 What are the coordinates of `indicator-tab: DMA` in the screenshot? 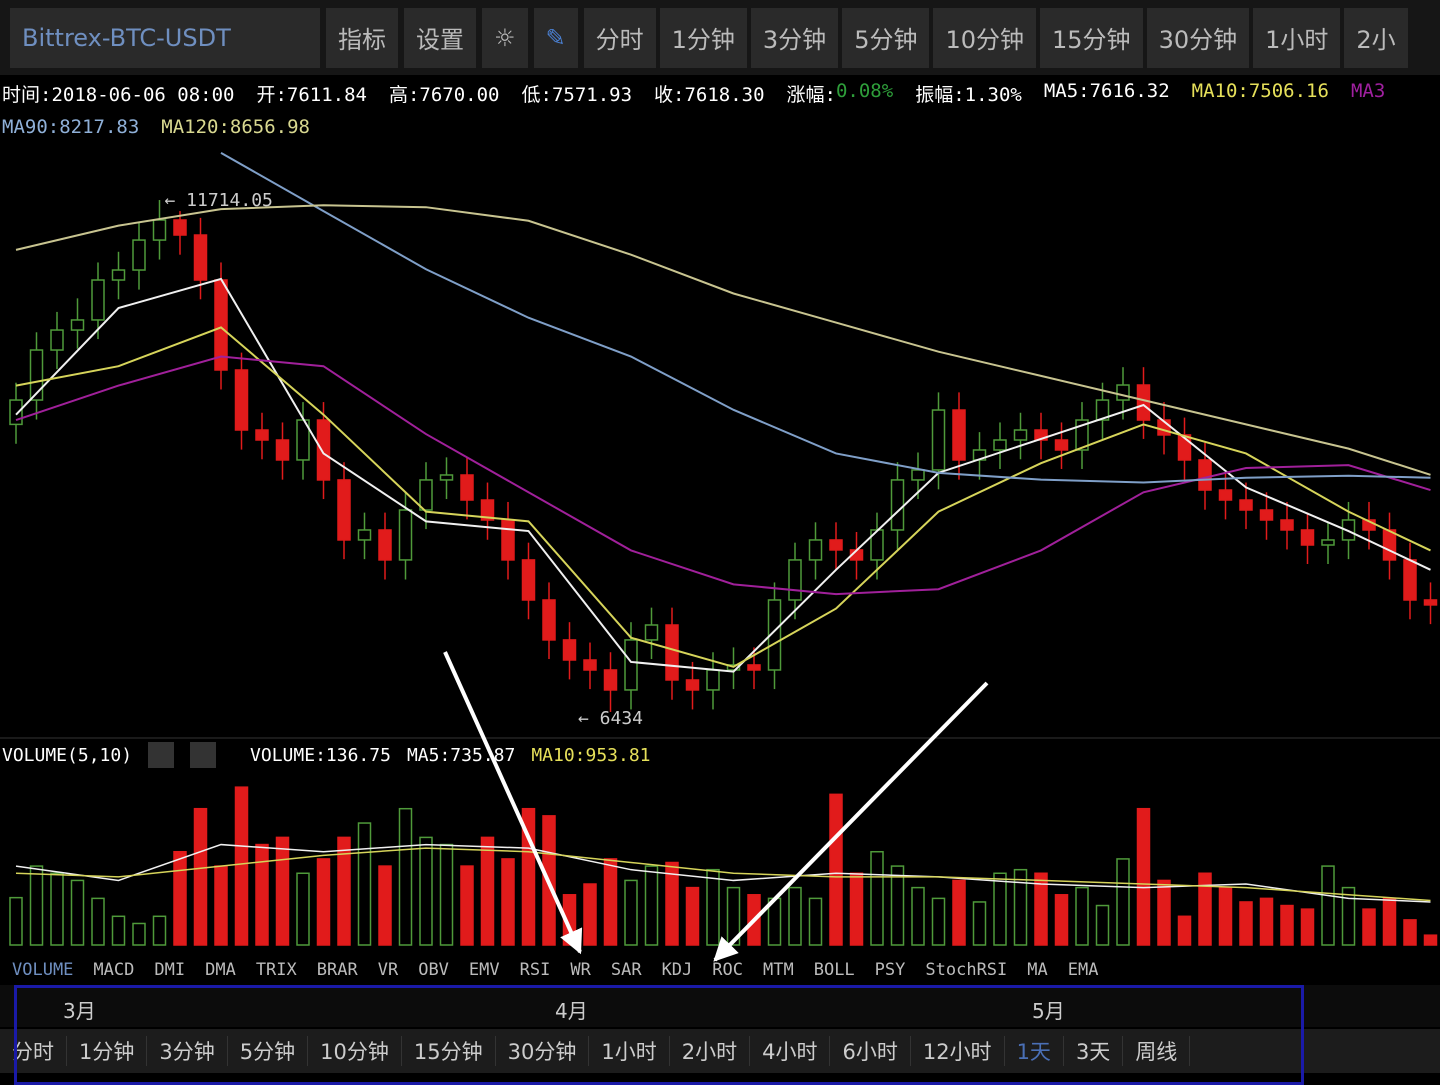 It's located at (220, 970).